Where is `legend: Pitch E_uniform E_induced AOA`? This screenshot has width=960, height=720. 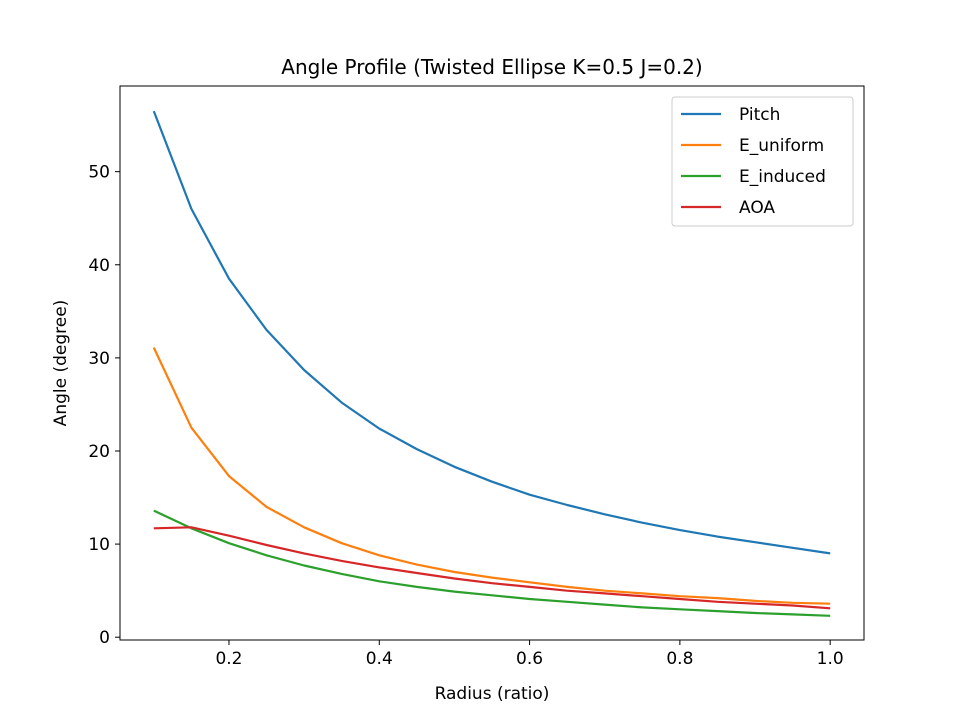
legend: Pitch E_uniform E_induced AOA is located at coordinates (762, 161).